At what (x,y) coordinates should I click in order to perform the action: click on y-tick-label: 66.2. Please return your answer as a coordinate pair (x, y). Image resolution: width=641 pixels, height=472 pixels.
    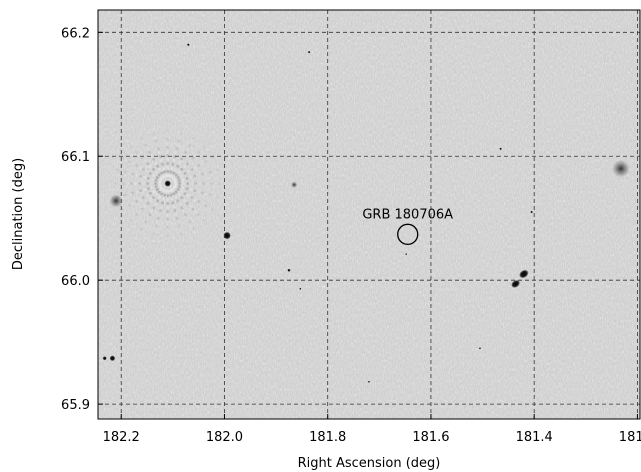
    Looking at the image, I should click on (75, 33).